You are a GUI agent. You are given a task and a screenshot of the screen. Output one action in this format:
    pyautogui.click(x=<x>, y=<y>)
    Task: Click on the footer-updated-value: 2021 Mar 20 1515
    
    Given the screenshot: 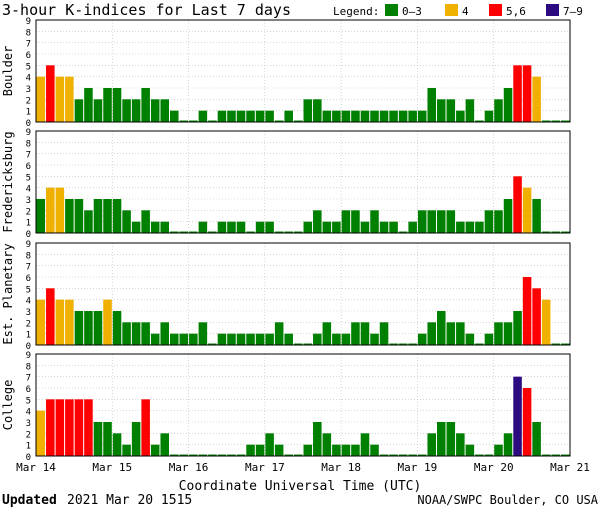 What is the action you would take?
    pyautogui.click(x=129, y=500)
    